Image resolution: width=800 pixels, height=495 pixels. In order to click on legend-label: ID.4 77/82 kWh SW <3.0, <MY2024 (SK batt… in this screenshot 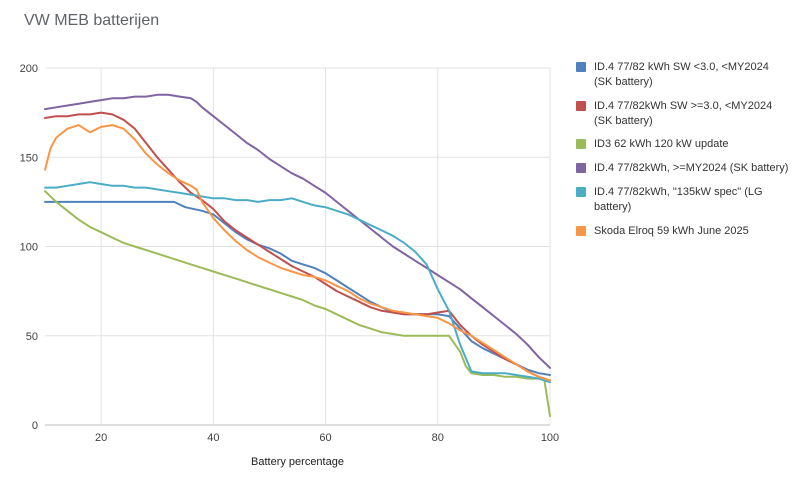, I will do `click(681, 74)`.